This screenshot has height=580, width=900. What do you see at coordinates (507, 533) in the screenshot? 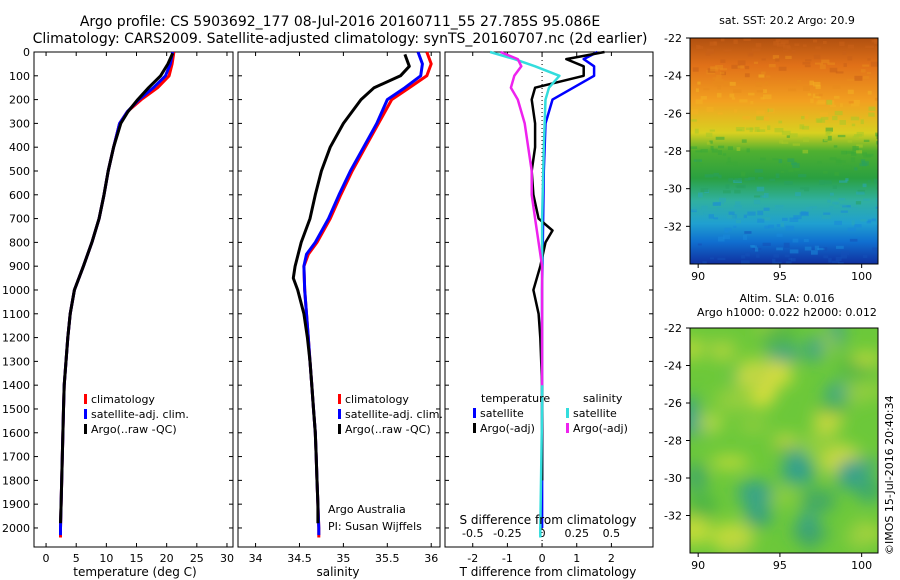
I see `s-tick-label: -0.25` at bounding box center [507, 533].